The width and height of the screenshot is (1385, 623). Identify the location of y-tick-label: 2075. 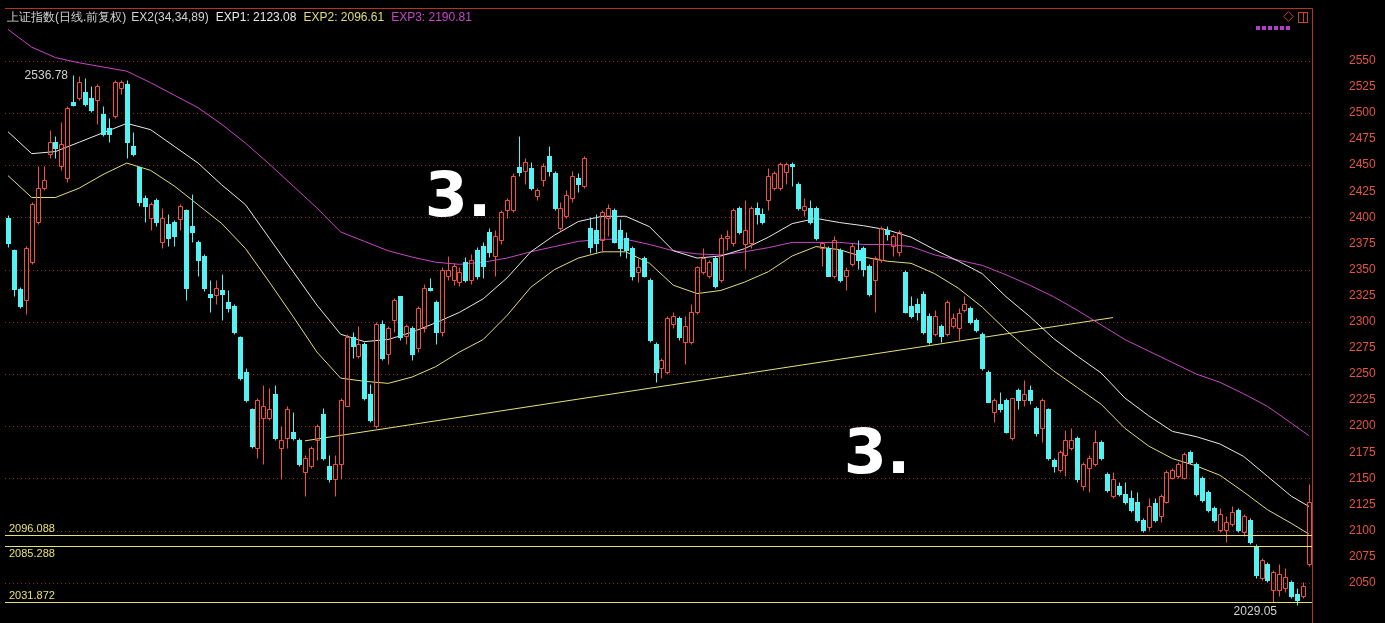
(1363, 556).